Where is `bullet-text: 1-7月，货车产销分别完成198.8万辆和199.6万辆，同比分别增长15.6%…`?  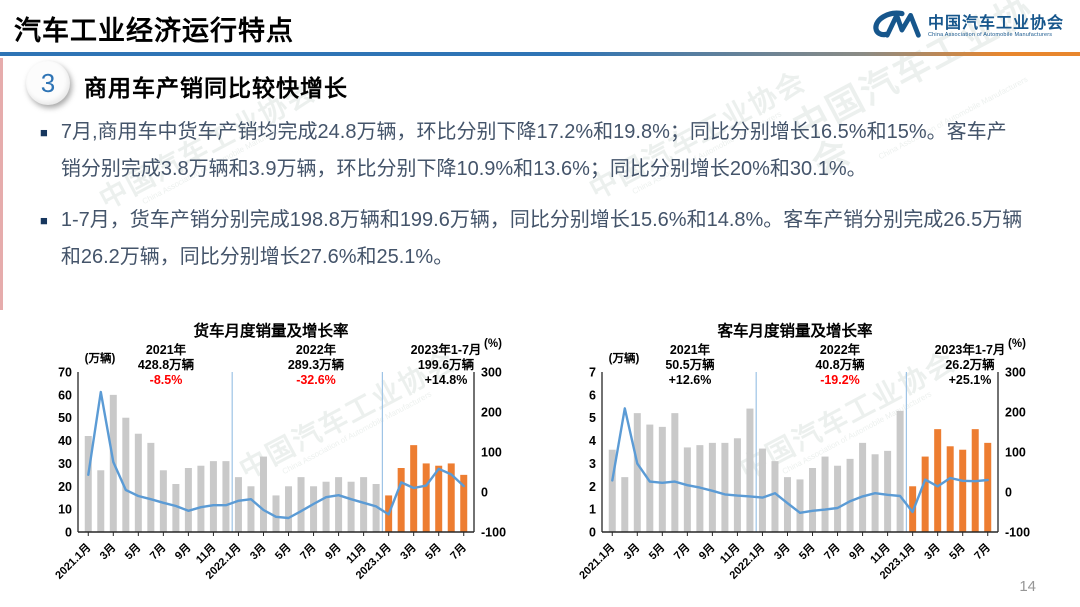 bullet-text: 1-7月，货车产销分别完成198.8万辆和199.6万辆，同比分别增长15.6%… is located at coordinates (541, 238).